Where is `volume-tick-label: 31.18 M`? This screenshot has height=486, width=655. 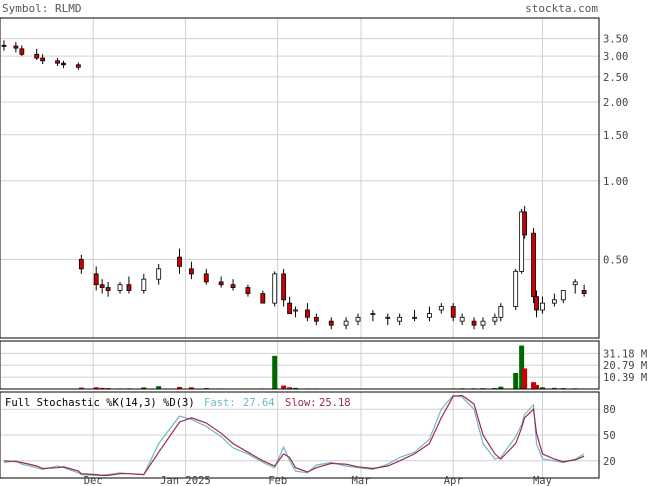
volume-tick-label: 31.18 M is located at coordinates (625, 354).